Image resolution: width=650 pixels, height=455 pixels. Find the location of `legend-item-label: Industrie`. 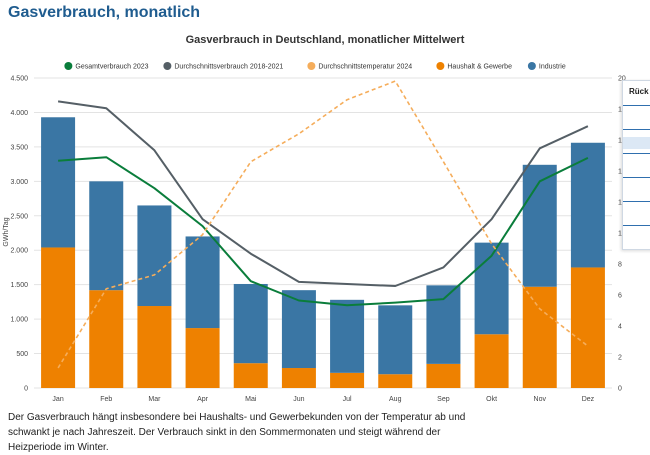

legend-item-label: Industrie is located at coordinates (552, 67).